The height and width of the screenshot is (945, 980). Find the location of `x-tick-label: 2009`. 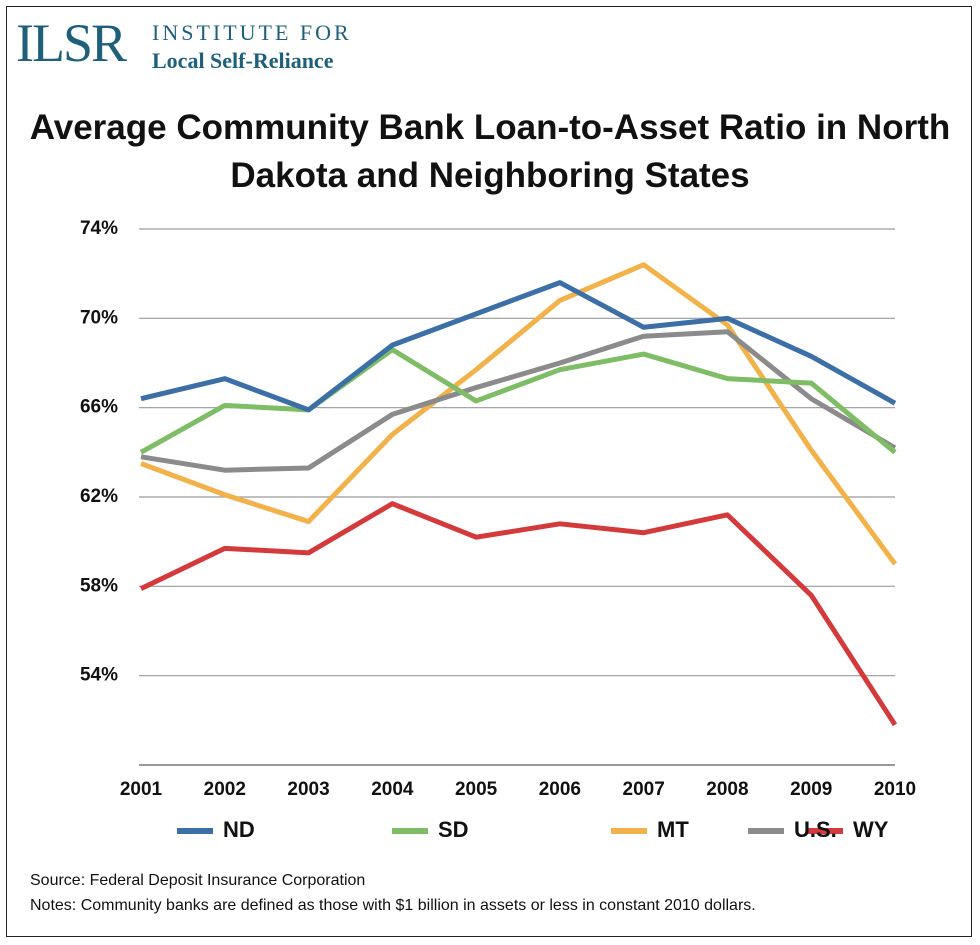

x-tick-label: 2009 is located at coordinates (811, 789).